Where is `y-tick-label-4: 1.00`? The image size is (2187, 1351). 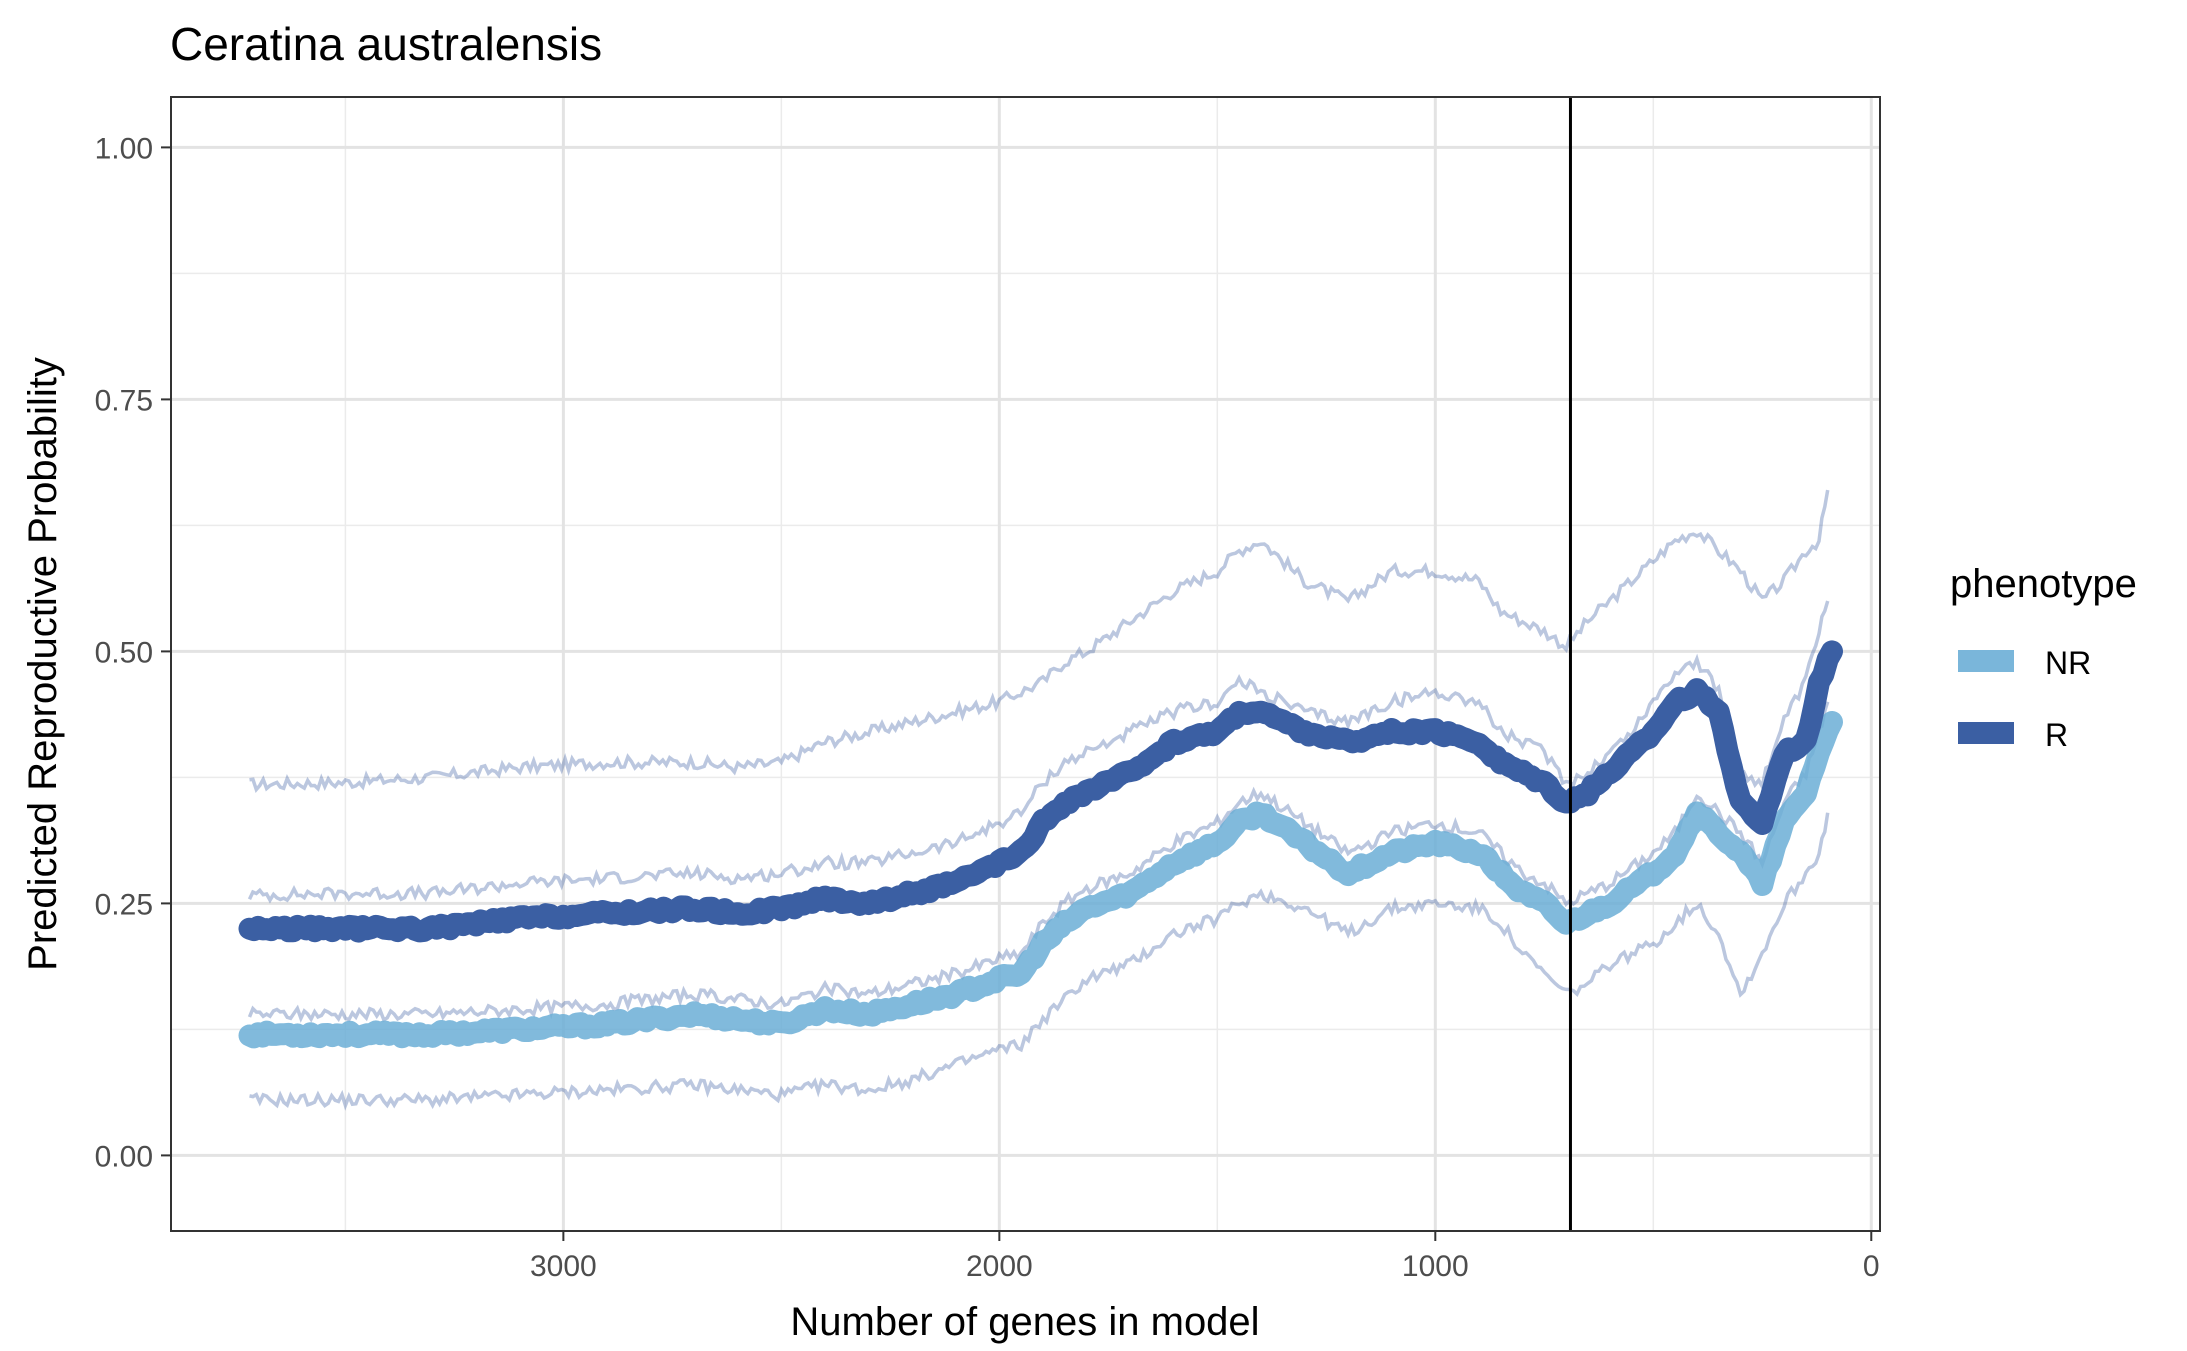
y-tick-label-4: 1.00 is located at coordinates (124, 148).